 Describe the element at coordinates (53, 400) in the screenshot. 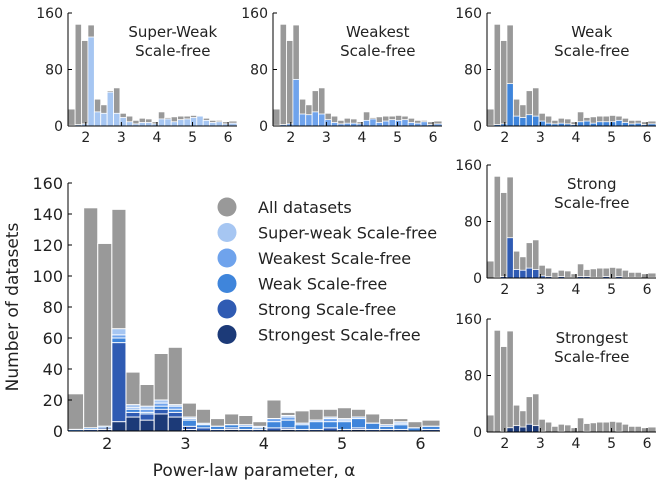

I see `y-tick-label: 20` at that location.